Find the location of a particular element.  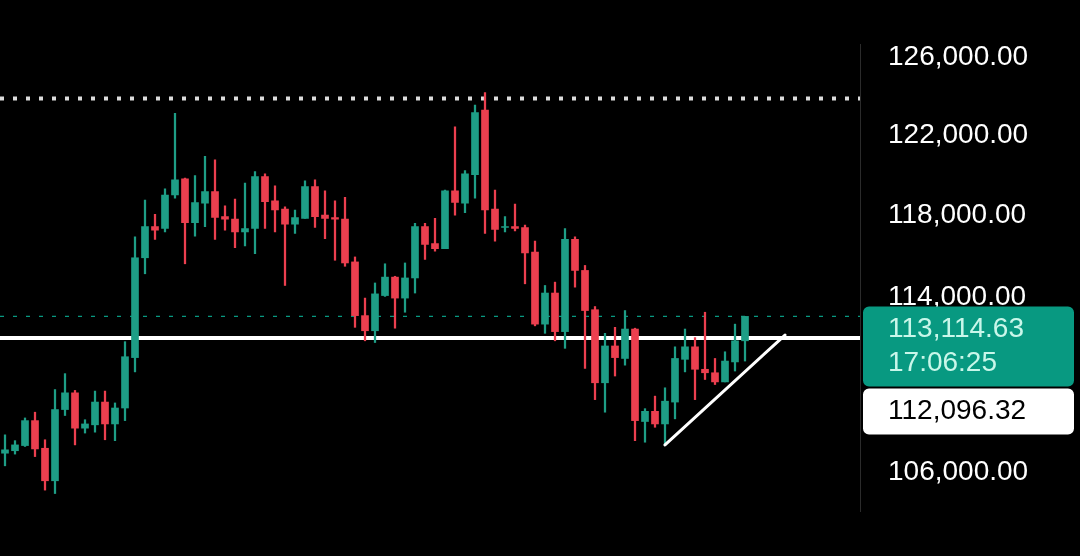

ref-line-label: 113,114.63 is located at coordinates (956, 328).